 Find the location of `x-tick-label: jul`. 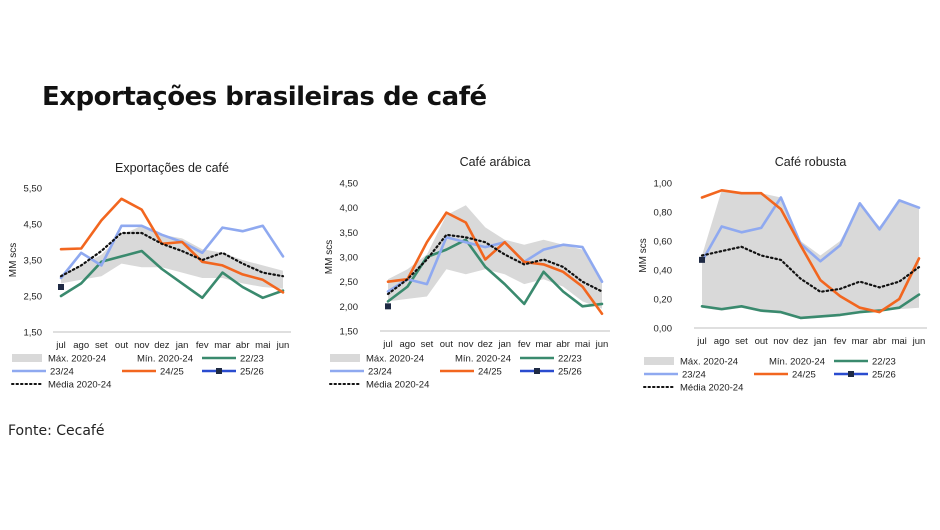

x-tick-label: jul is located at coordinates (701, 341).